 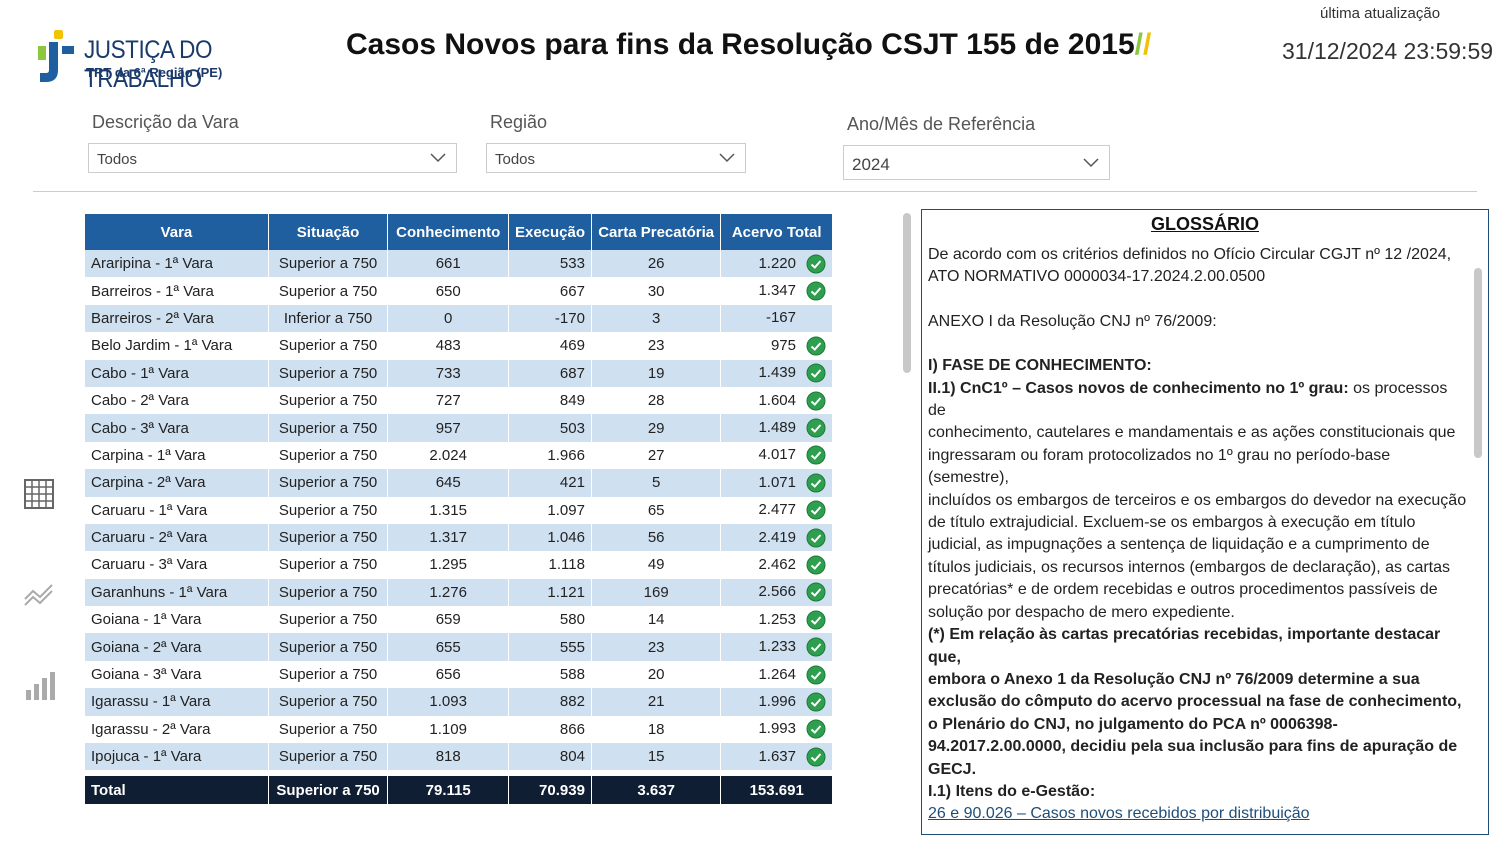 I want to click on cell-conhecimento: 1.317, so click(x=448, y=537).